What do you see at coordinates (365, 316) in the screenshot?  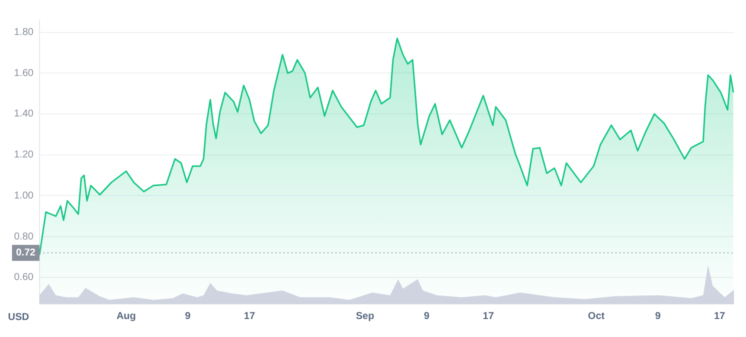 I see `x-tick-label: Sep` at bounding box center [365, 316].